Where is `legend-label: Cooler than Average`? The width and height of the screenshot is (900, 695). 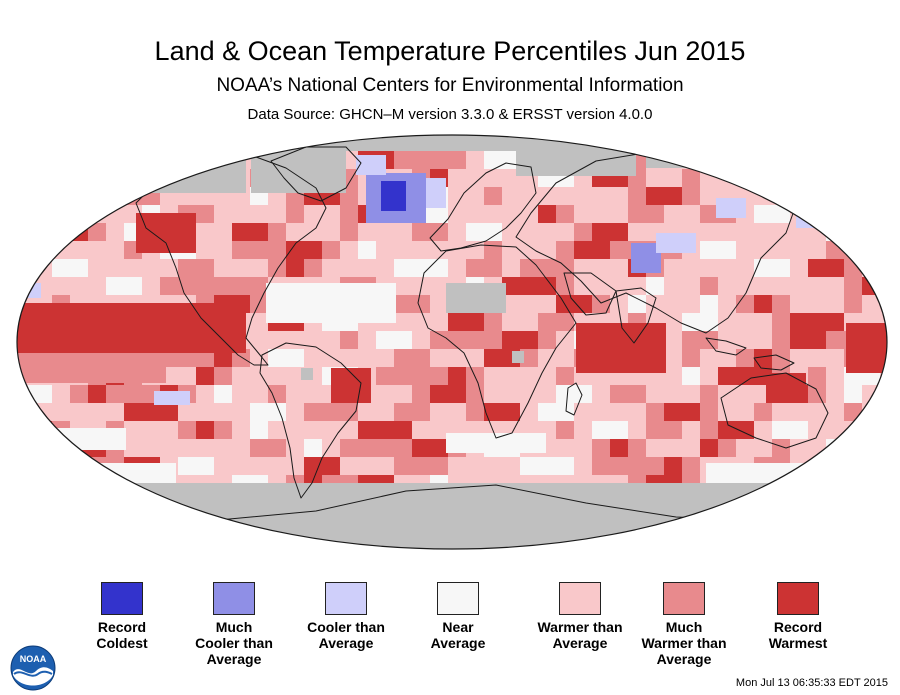 legend-label: Cooler than Average is located at coordinates (346, 635).